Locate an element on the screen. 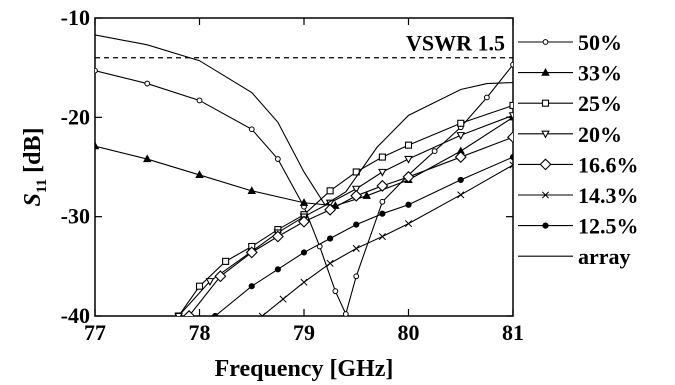 Image resolution: width=675 pixels, height=385 pixels. x-tick-label: 79 is located at coordinates (304, 332).